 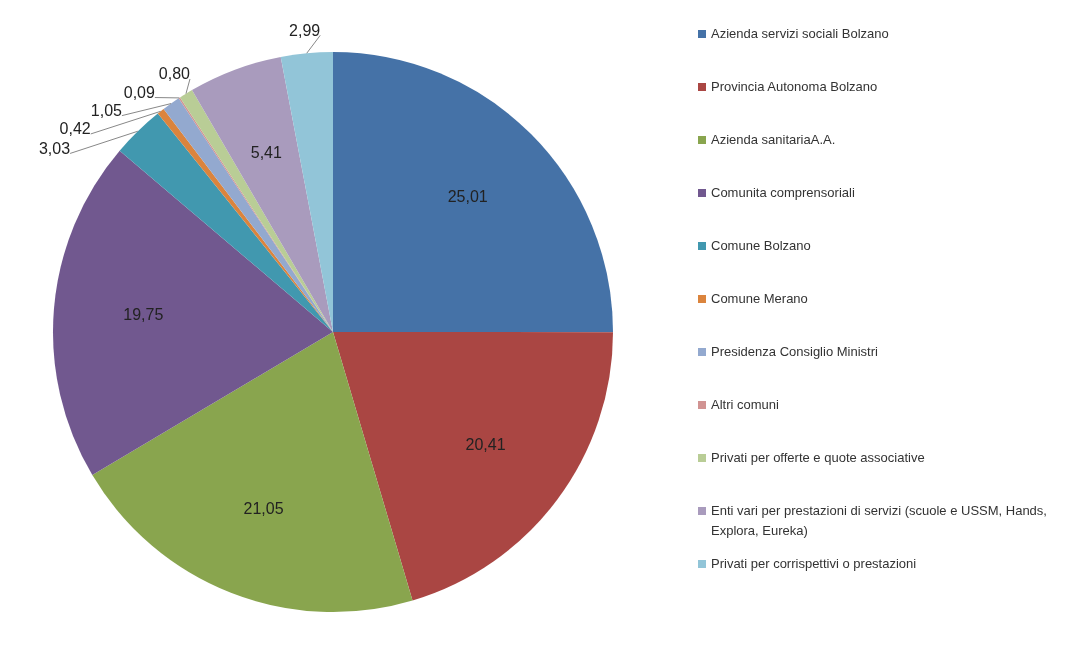 I want to click on legend-label: Azienda sanitariaA.A., so click(x=773, y=140).